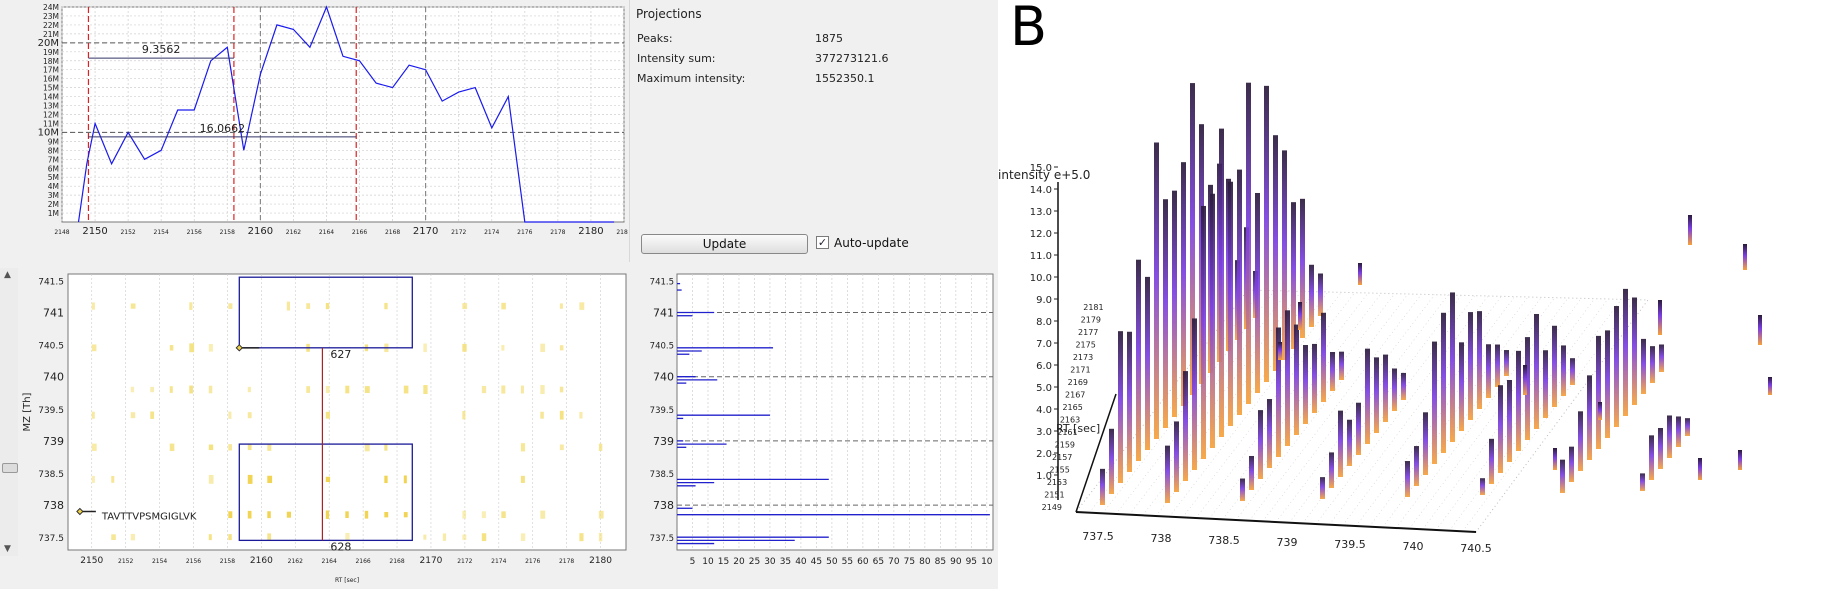 This screenshot has width=1833, height=589. Describe the element at coordinates (329, 561) in the screenshot. I see `map-xtick-label: 2164` at that location.